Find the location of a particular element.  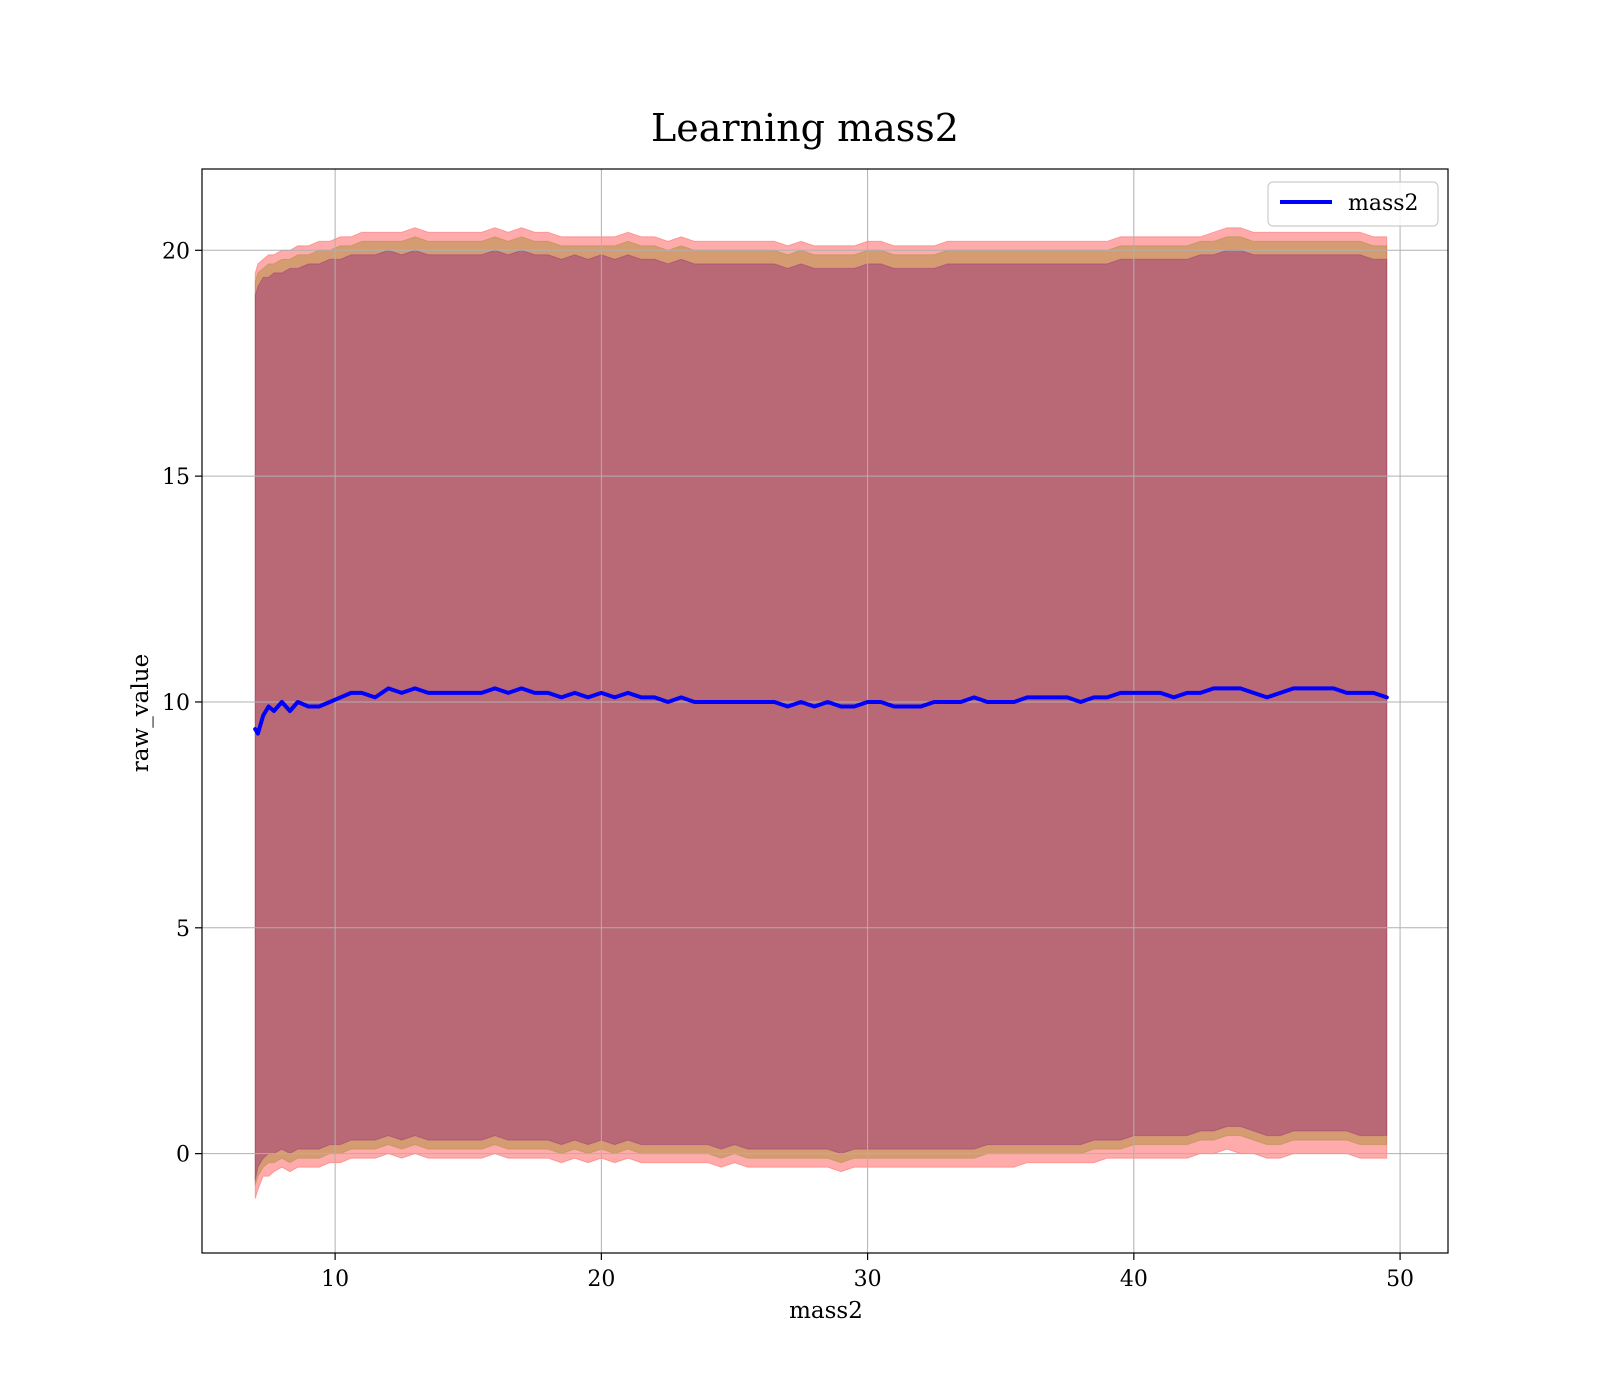

x-tick-label-30: 30 is located at coordinates (868, 1279).